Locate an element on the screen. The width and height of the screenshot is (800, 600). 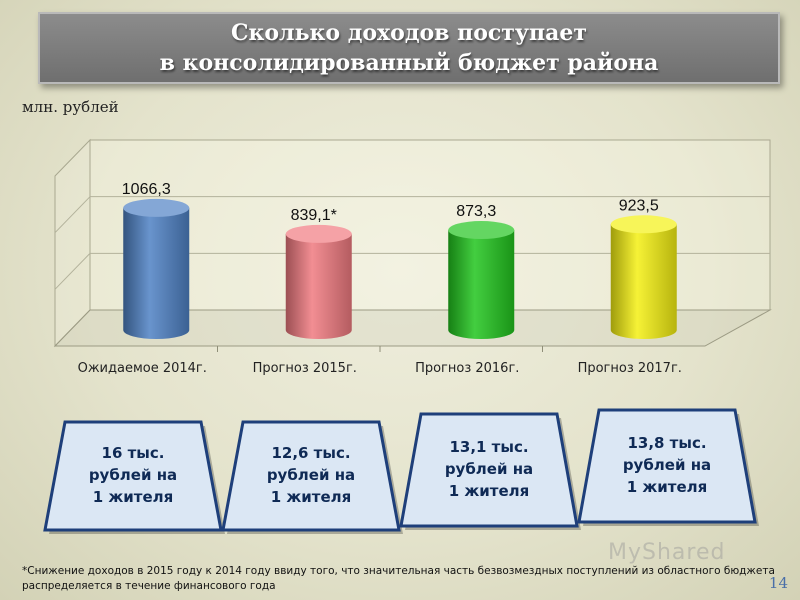
bar-value-label: 1066,3 is located at coordinates (146, 189).